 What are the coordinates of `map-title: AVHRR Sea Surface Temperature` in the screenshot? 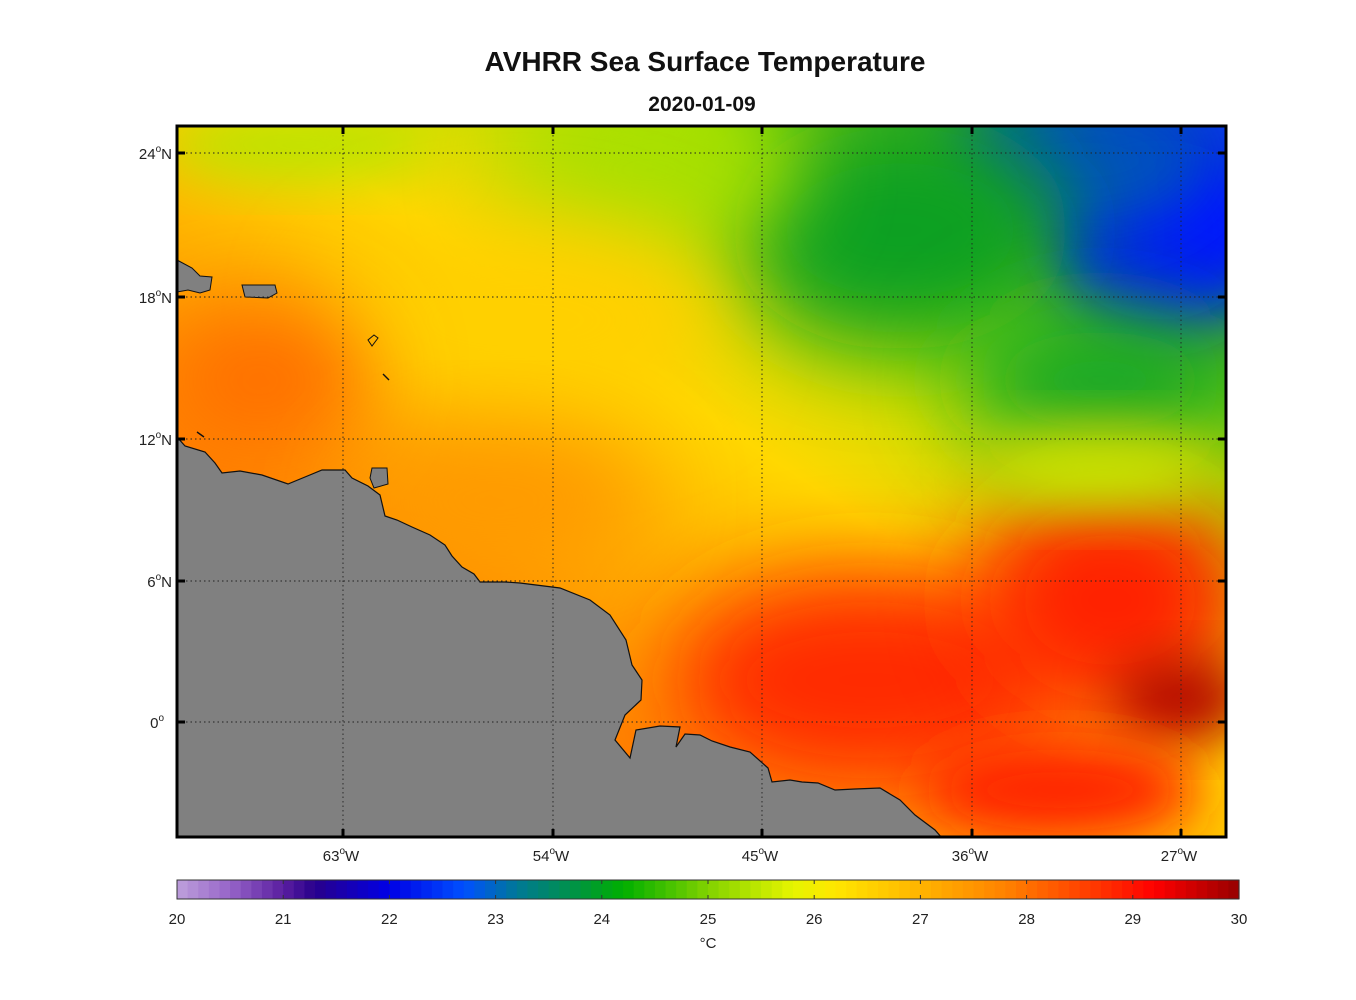 It's located at (705, 61).